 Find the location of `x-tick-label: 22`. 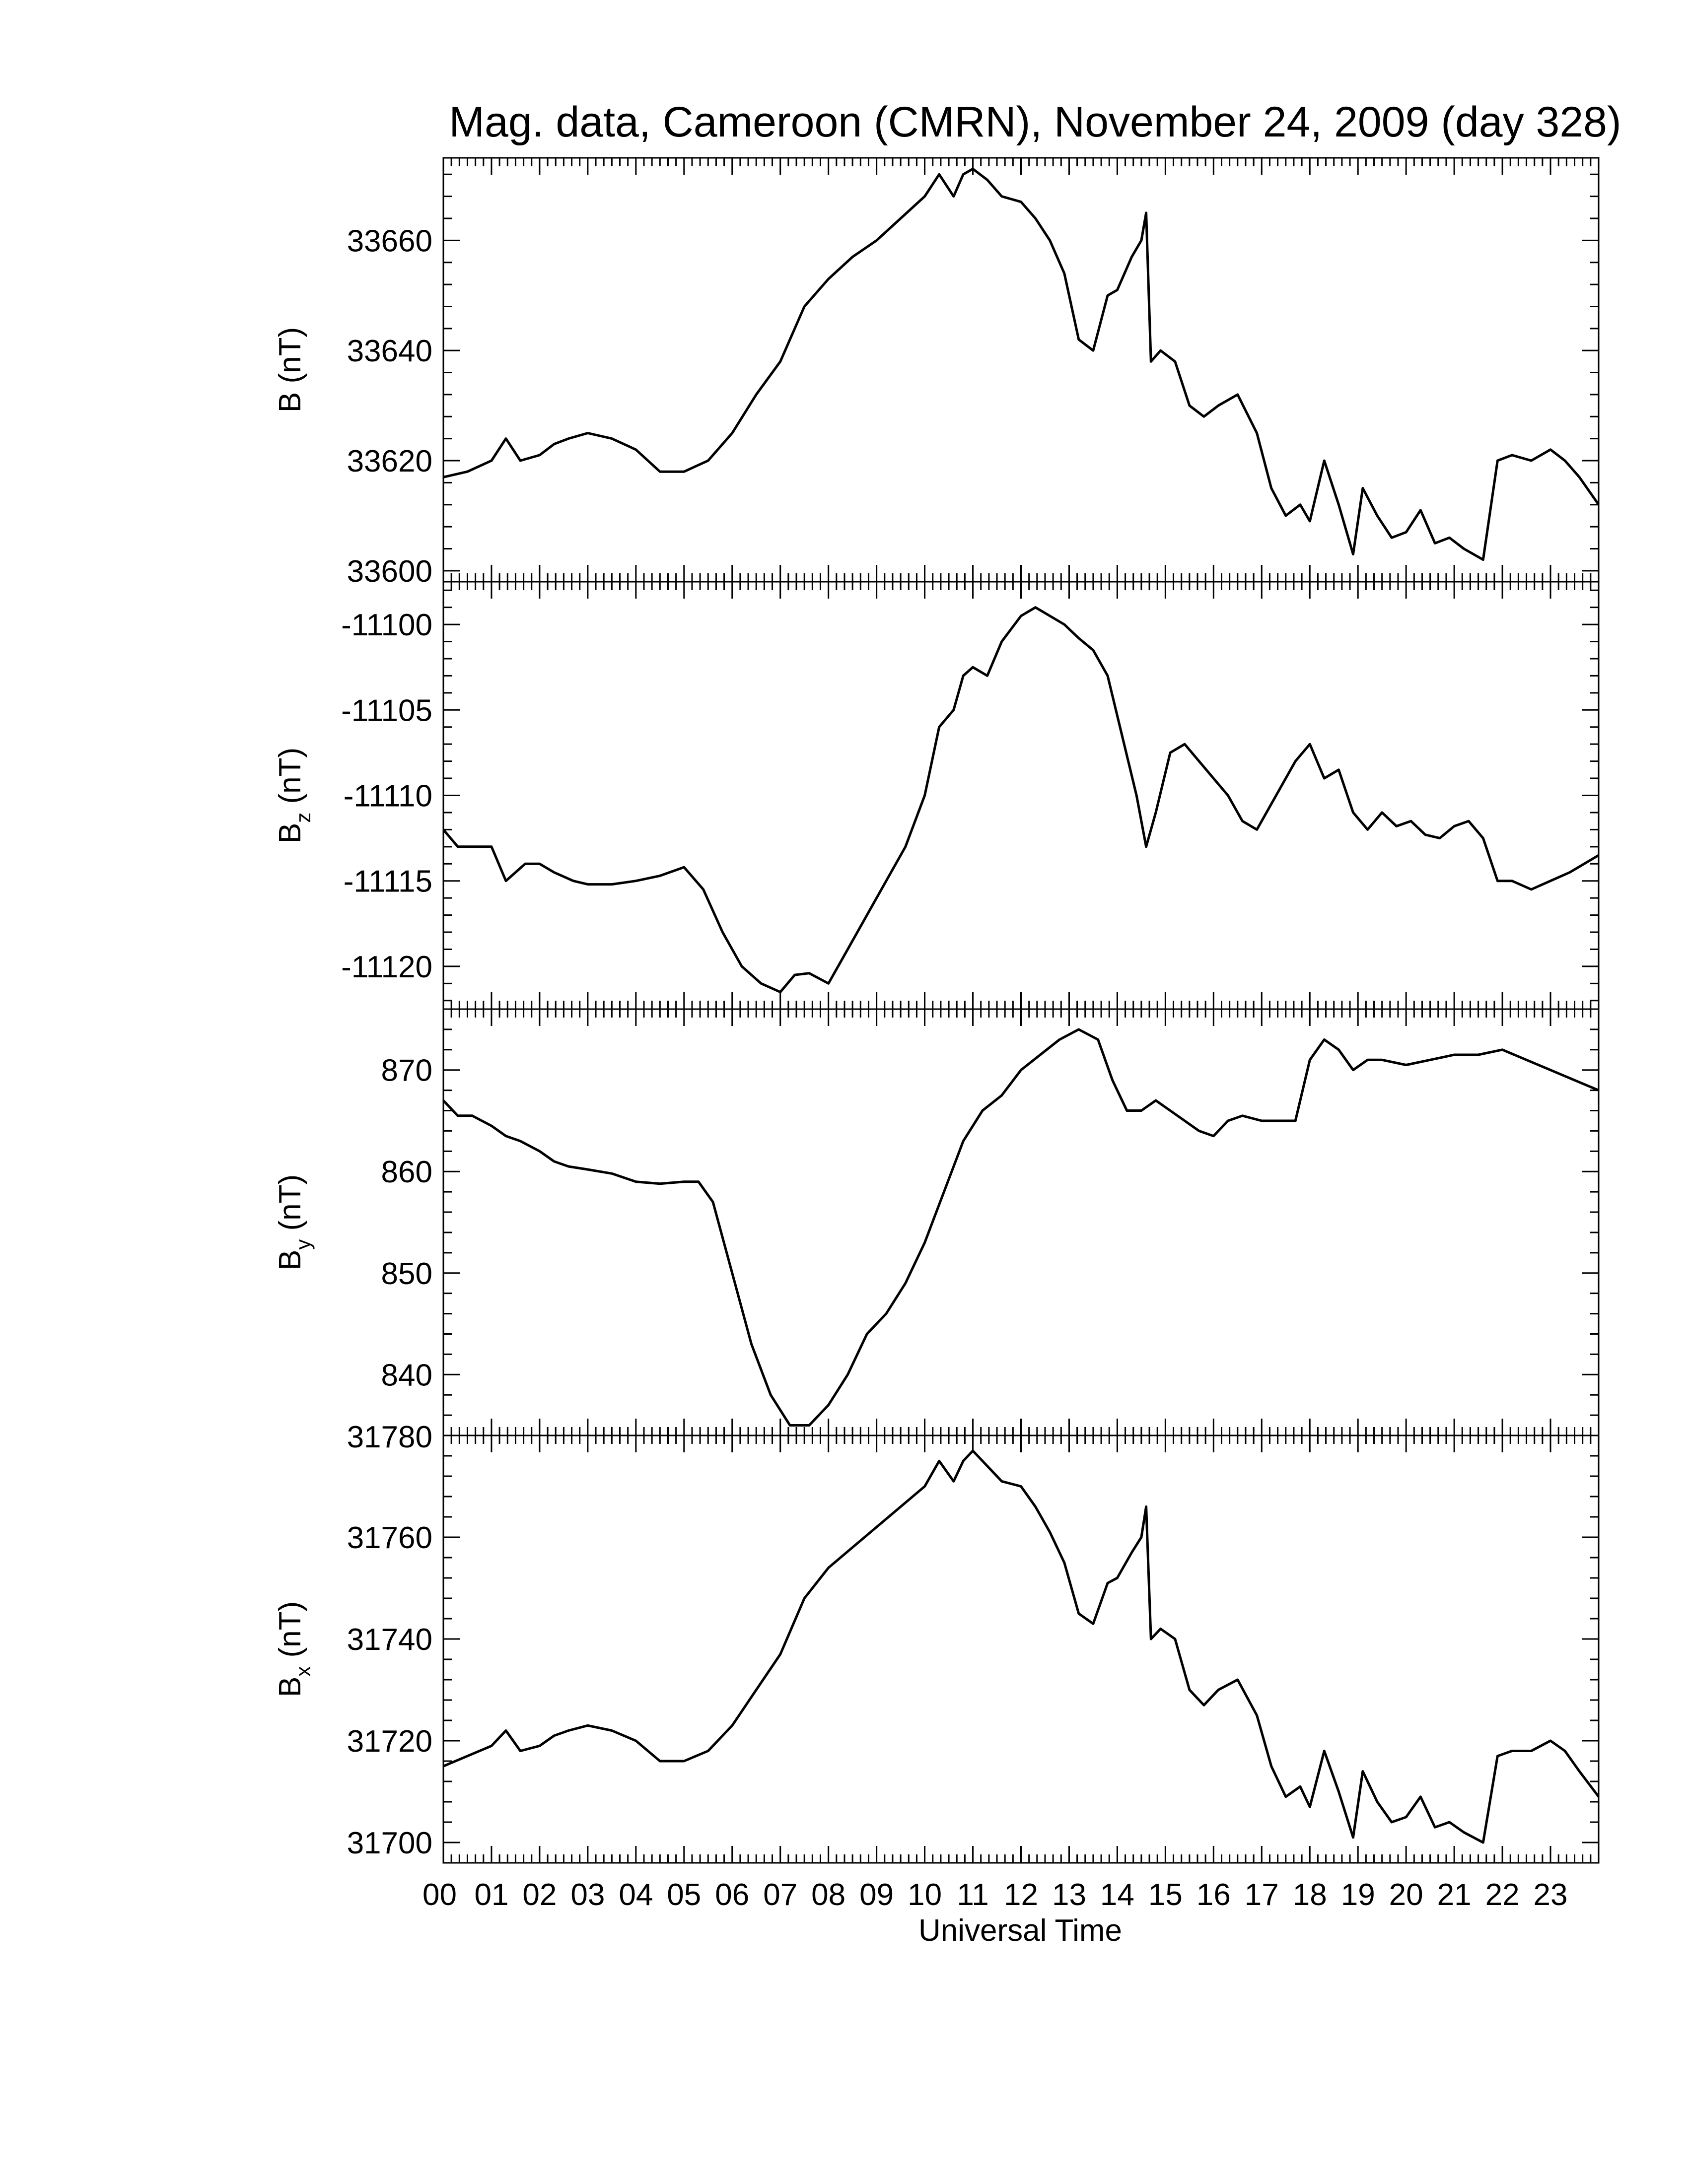

x-tick-label: 22 is located at coordinates (1502, 1895).